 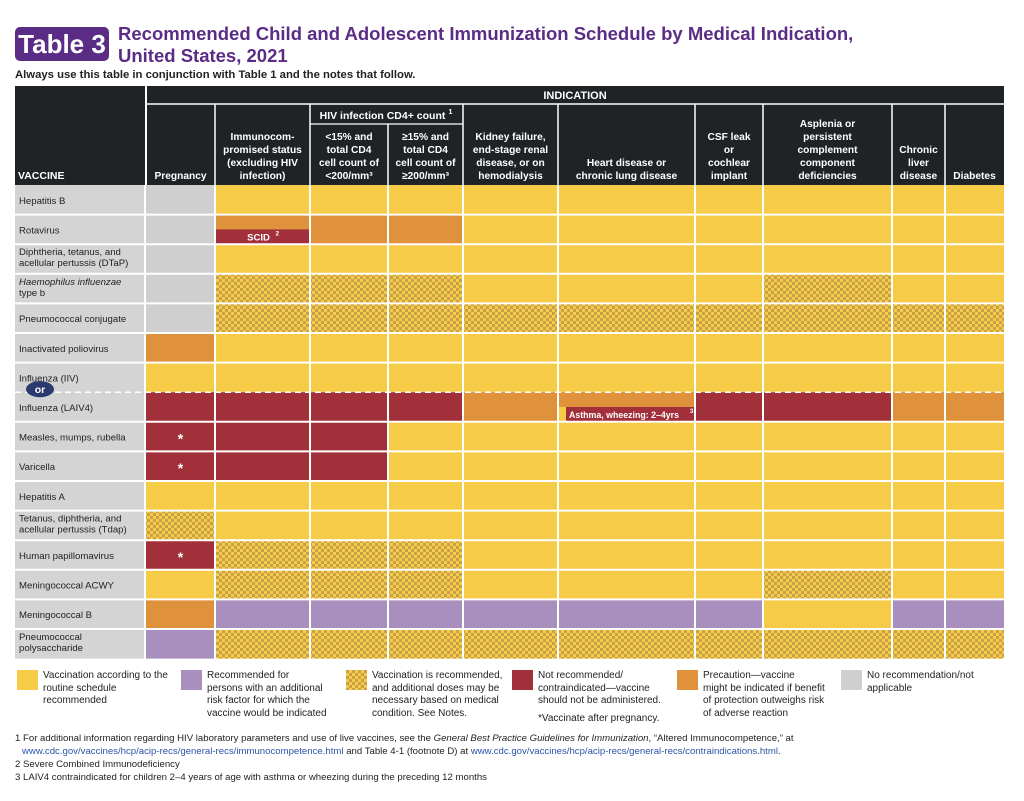 What do you see at coordinates (420, 713) in the screenshot?
I see `legend-line: condition. See Notes.` at bounding box center [420, 713].